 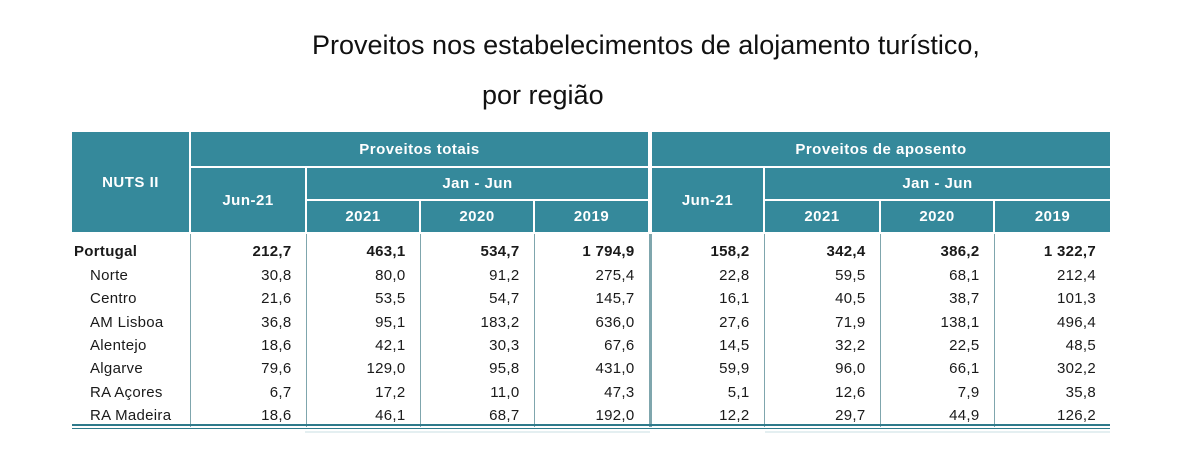 What do you see at coordinates (822, 392) in the screenshot?
I see `cell: 12,6` at bounding box center [822, 392].